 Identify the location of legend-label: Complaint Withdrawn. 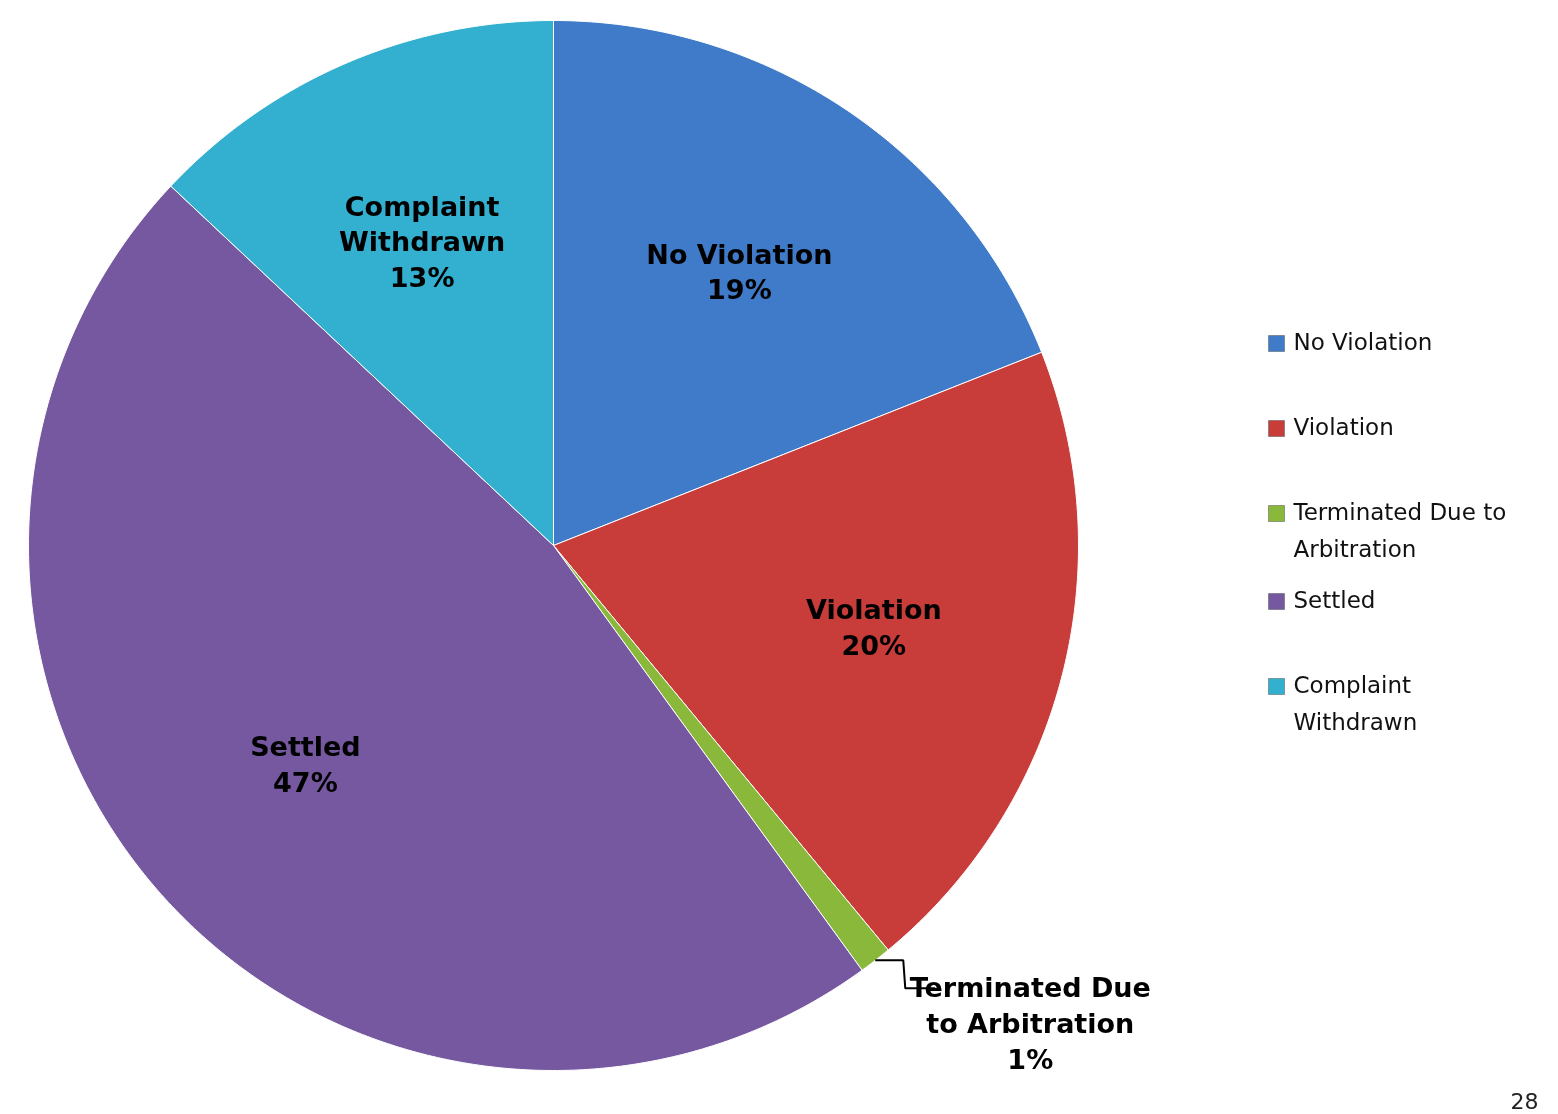
(1355, 703).